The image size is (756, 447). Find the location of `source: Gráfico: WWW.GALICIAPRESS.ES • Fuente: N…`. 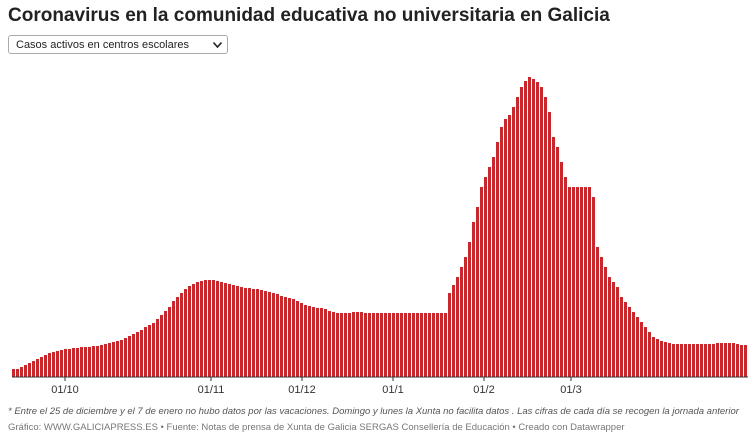

source: Gráfico: WWW.GALICIAPRESS.ES • Fuente: N… is located at coordinates (316, 427).